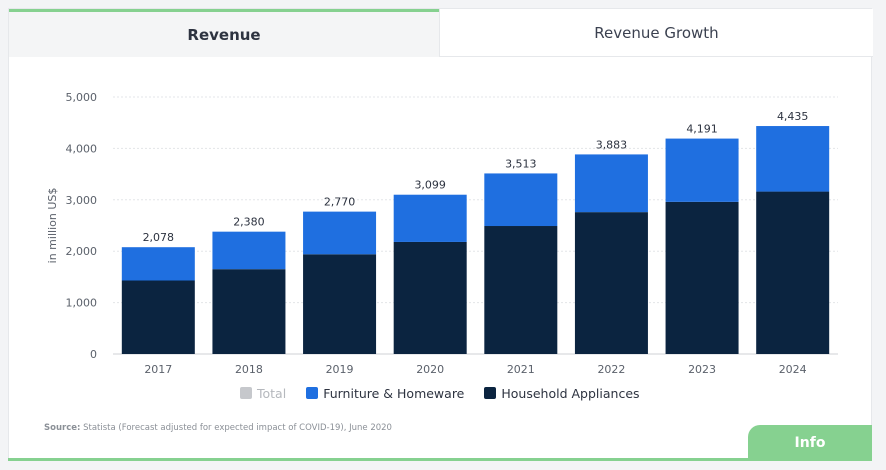 The height and width of the screenshot is (470, 886). Describe the element at coordinates (82, 303) in the screenshot. I see `y-tick-label: 1,000` at that location.